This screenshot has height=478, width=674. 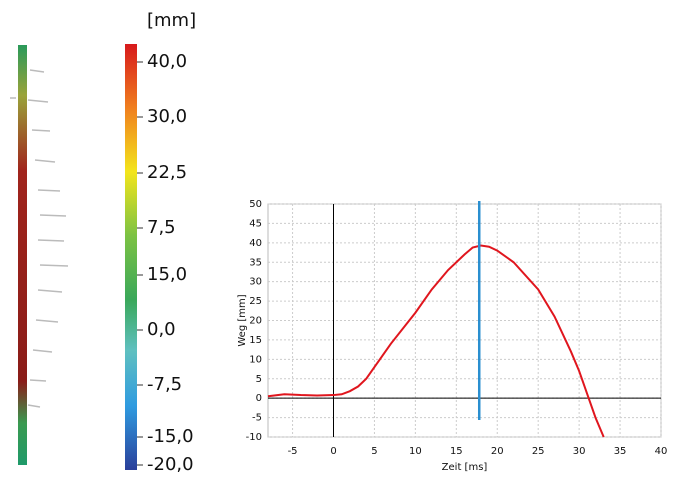 What do you see at coordinates (167, 274) in the screenshot?
I see `colorbar-label: 15,0` at bounding box center [167, 274].